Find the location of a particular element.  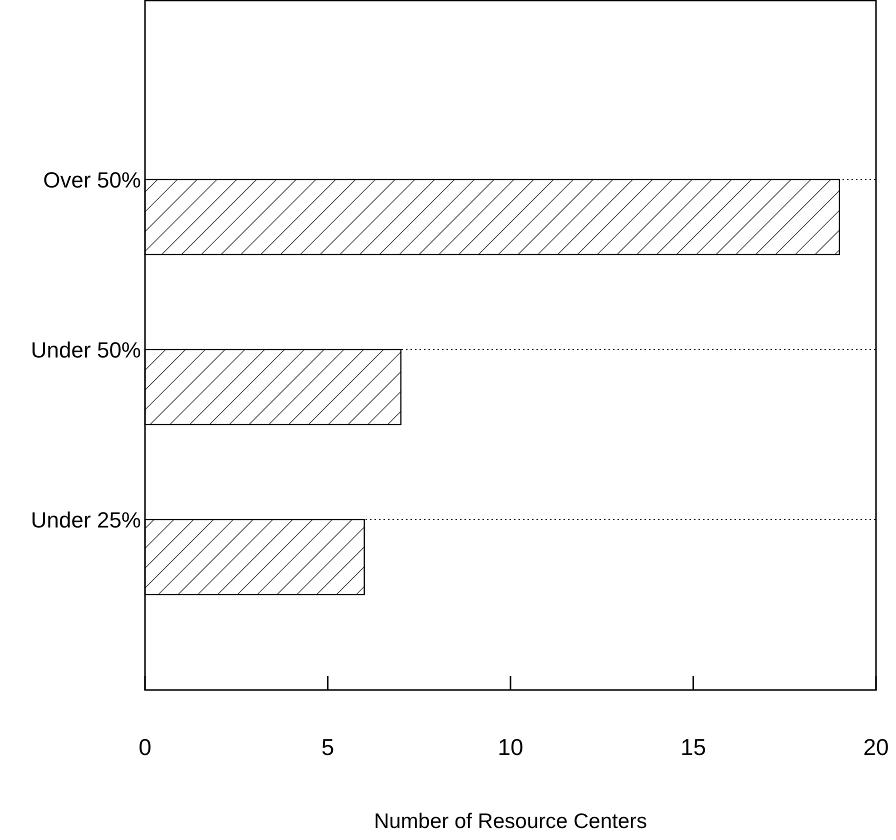

x-tick-label: 20 is located at coordinates (876, 747).